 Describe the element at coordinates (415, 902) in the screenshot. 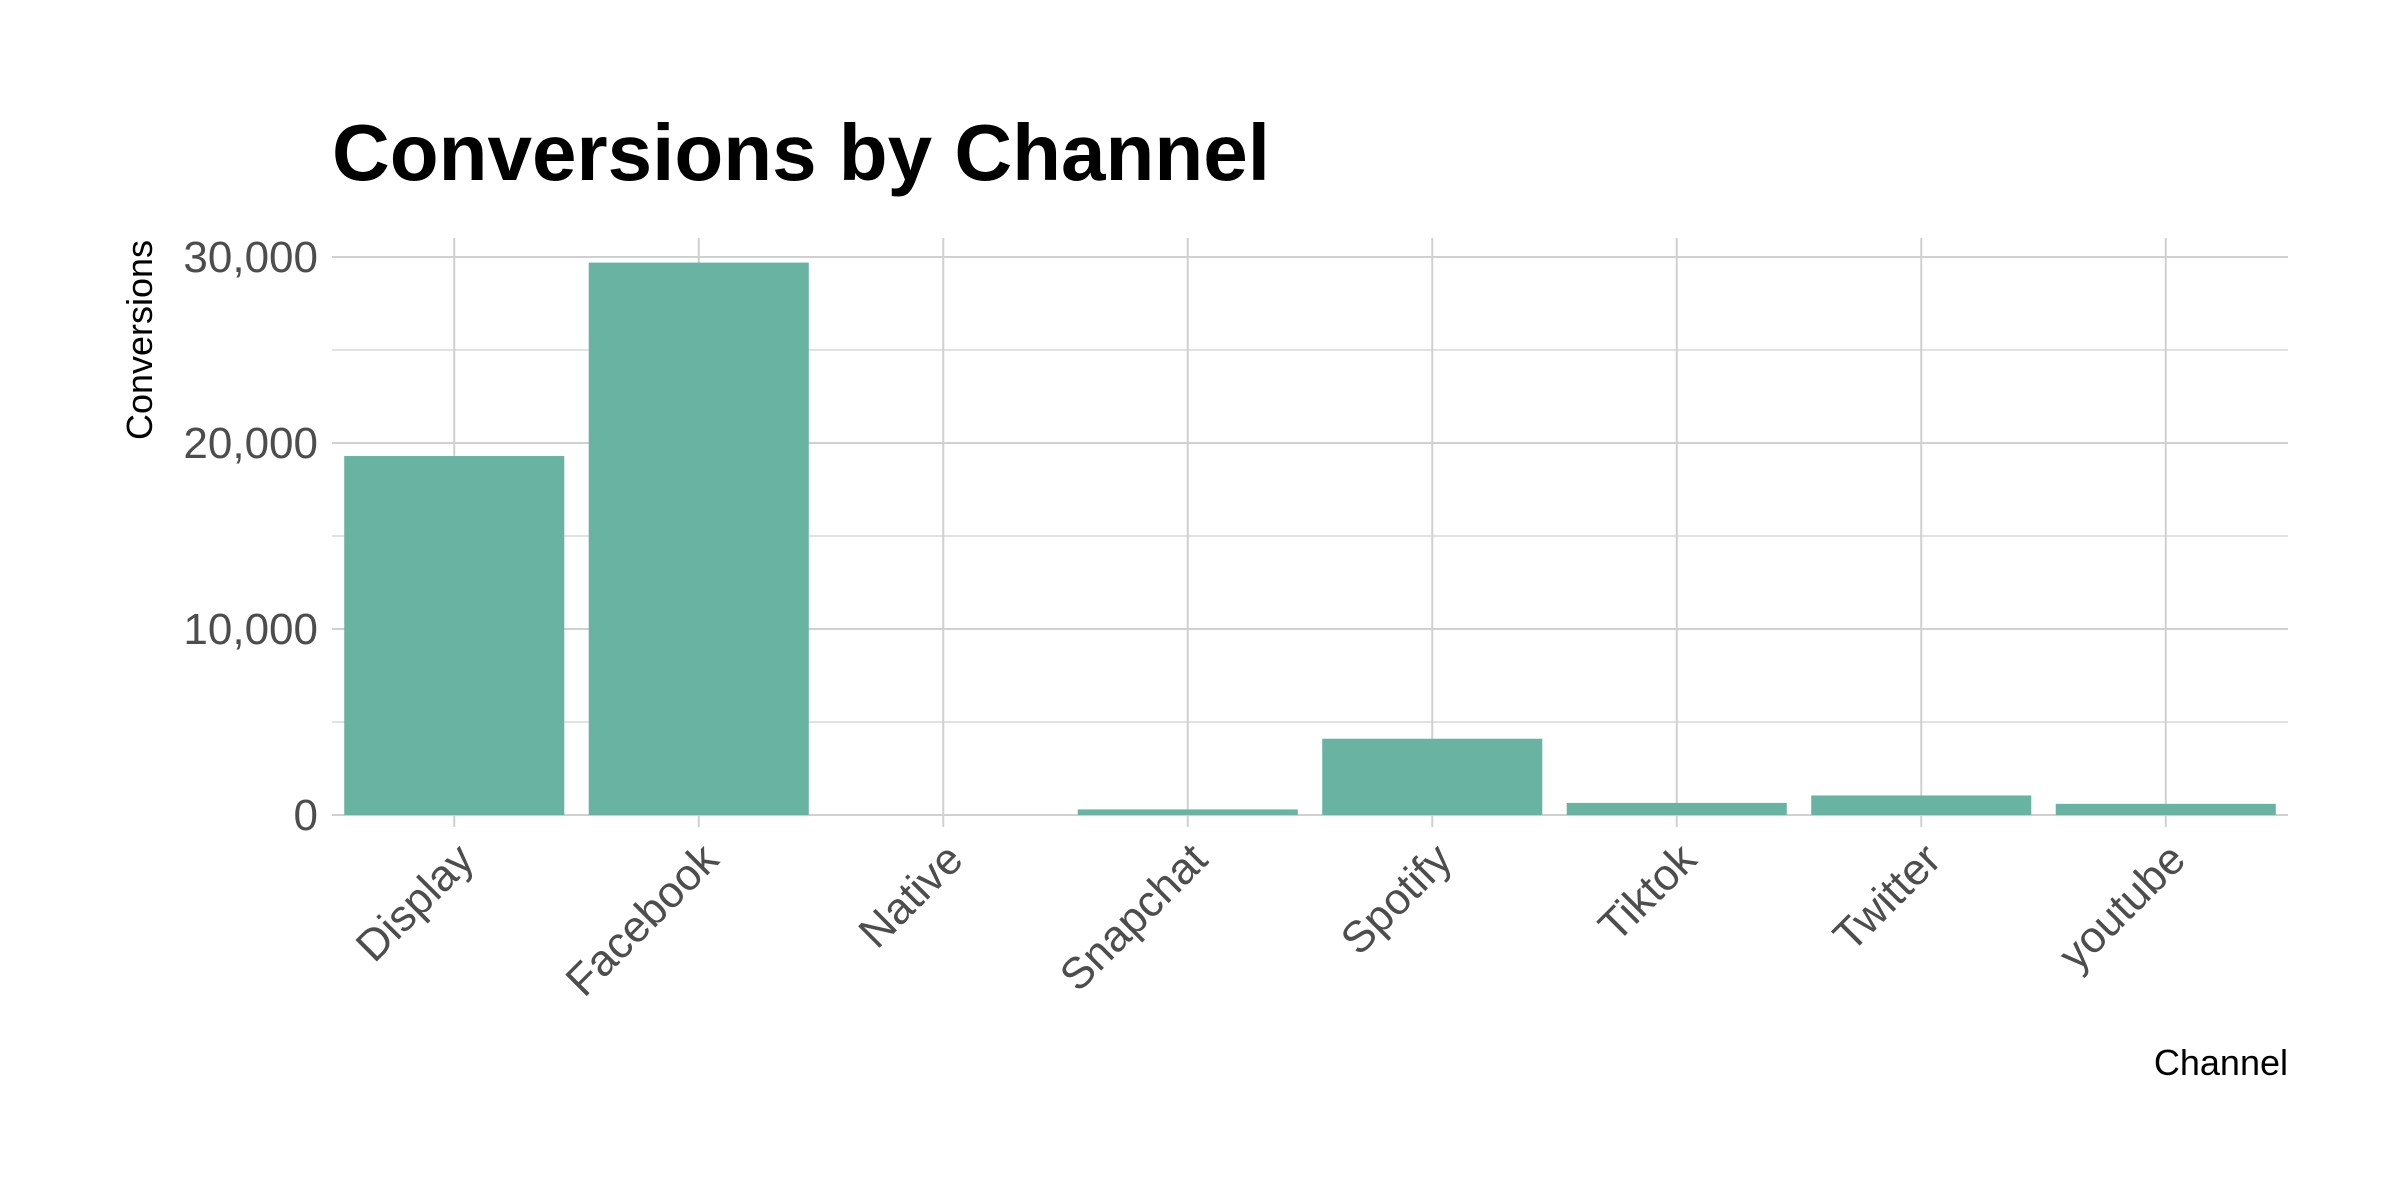

I see `x-tick-label: Display` at that location.